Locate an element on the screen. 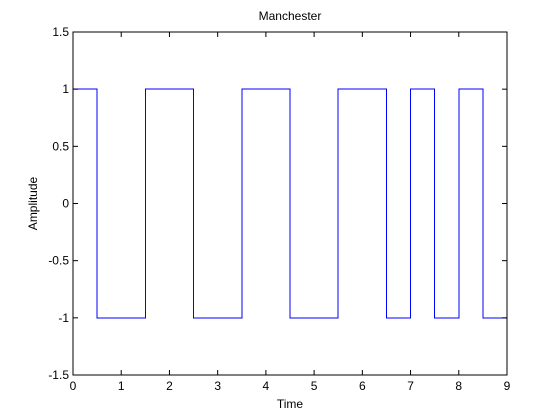 This screenshot has height=420, width=560. y-tick-label: -1 is located at coordinates (63, 318).